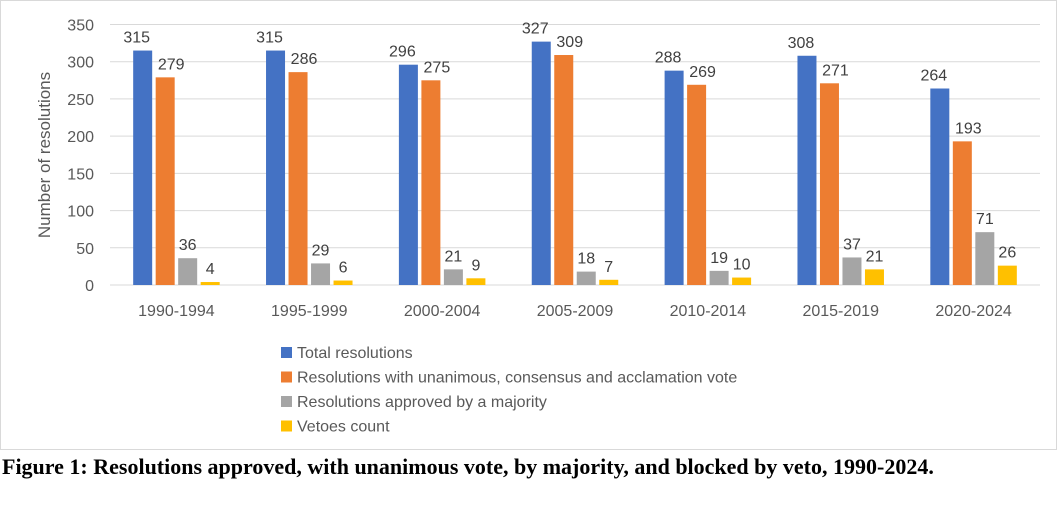 This screenshot has width=1059, height=511. I want to click on data-label: 264, so click(933, 76).